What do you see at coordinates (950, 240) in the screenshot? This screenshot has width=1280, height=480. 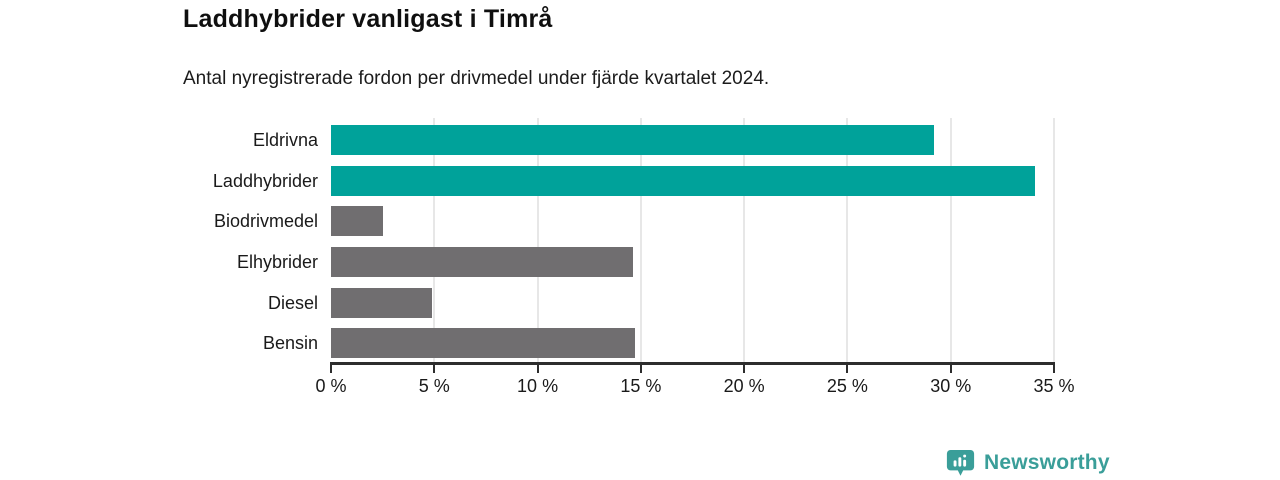 I see `gridline-30pct` at bounding box center [950, 240].